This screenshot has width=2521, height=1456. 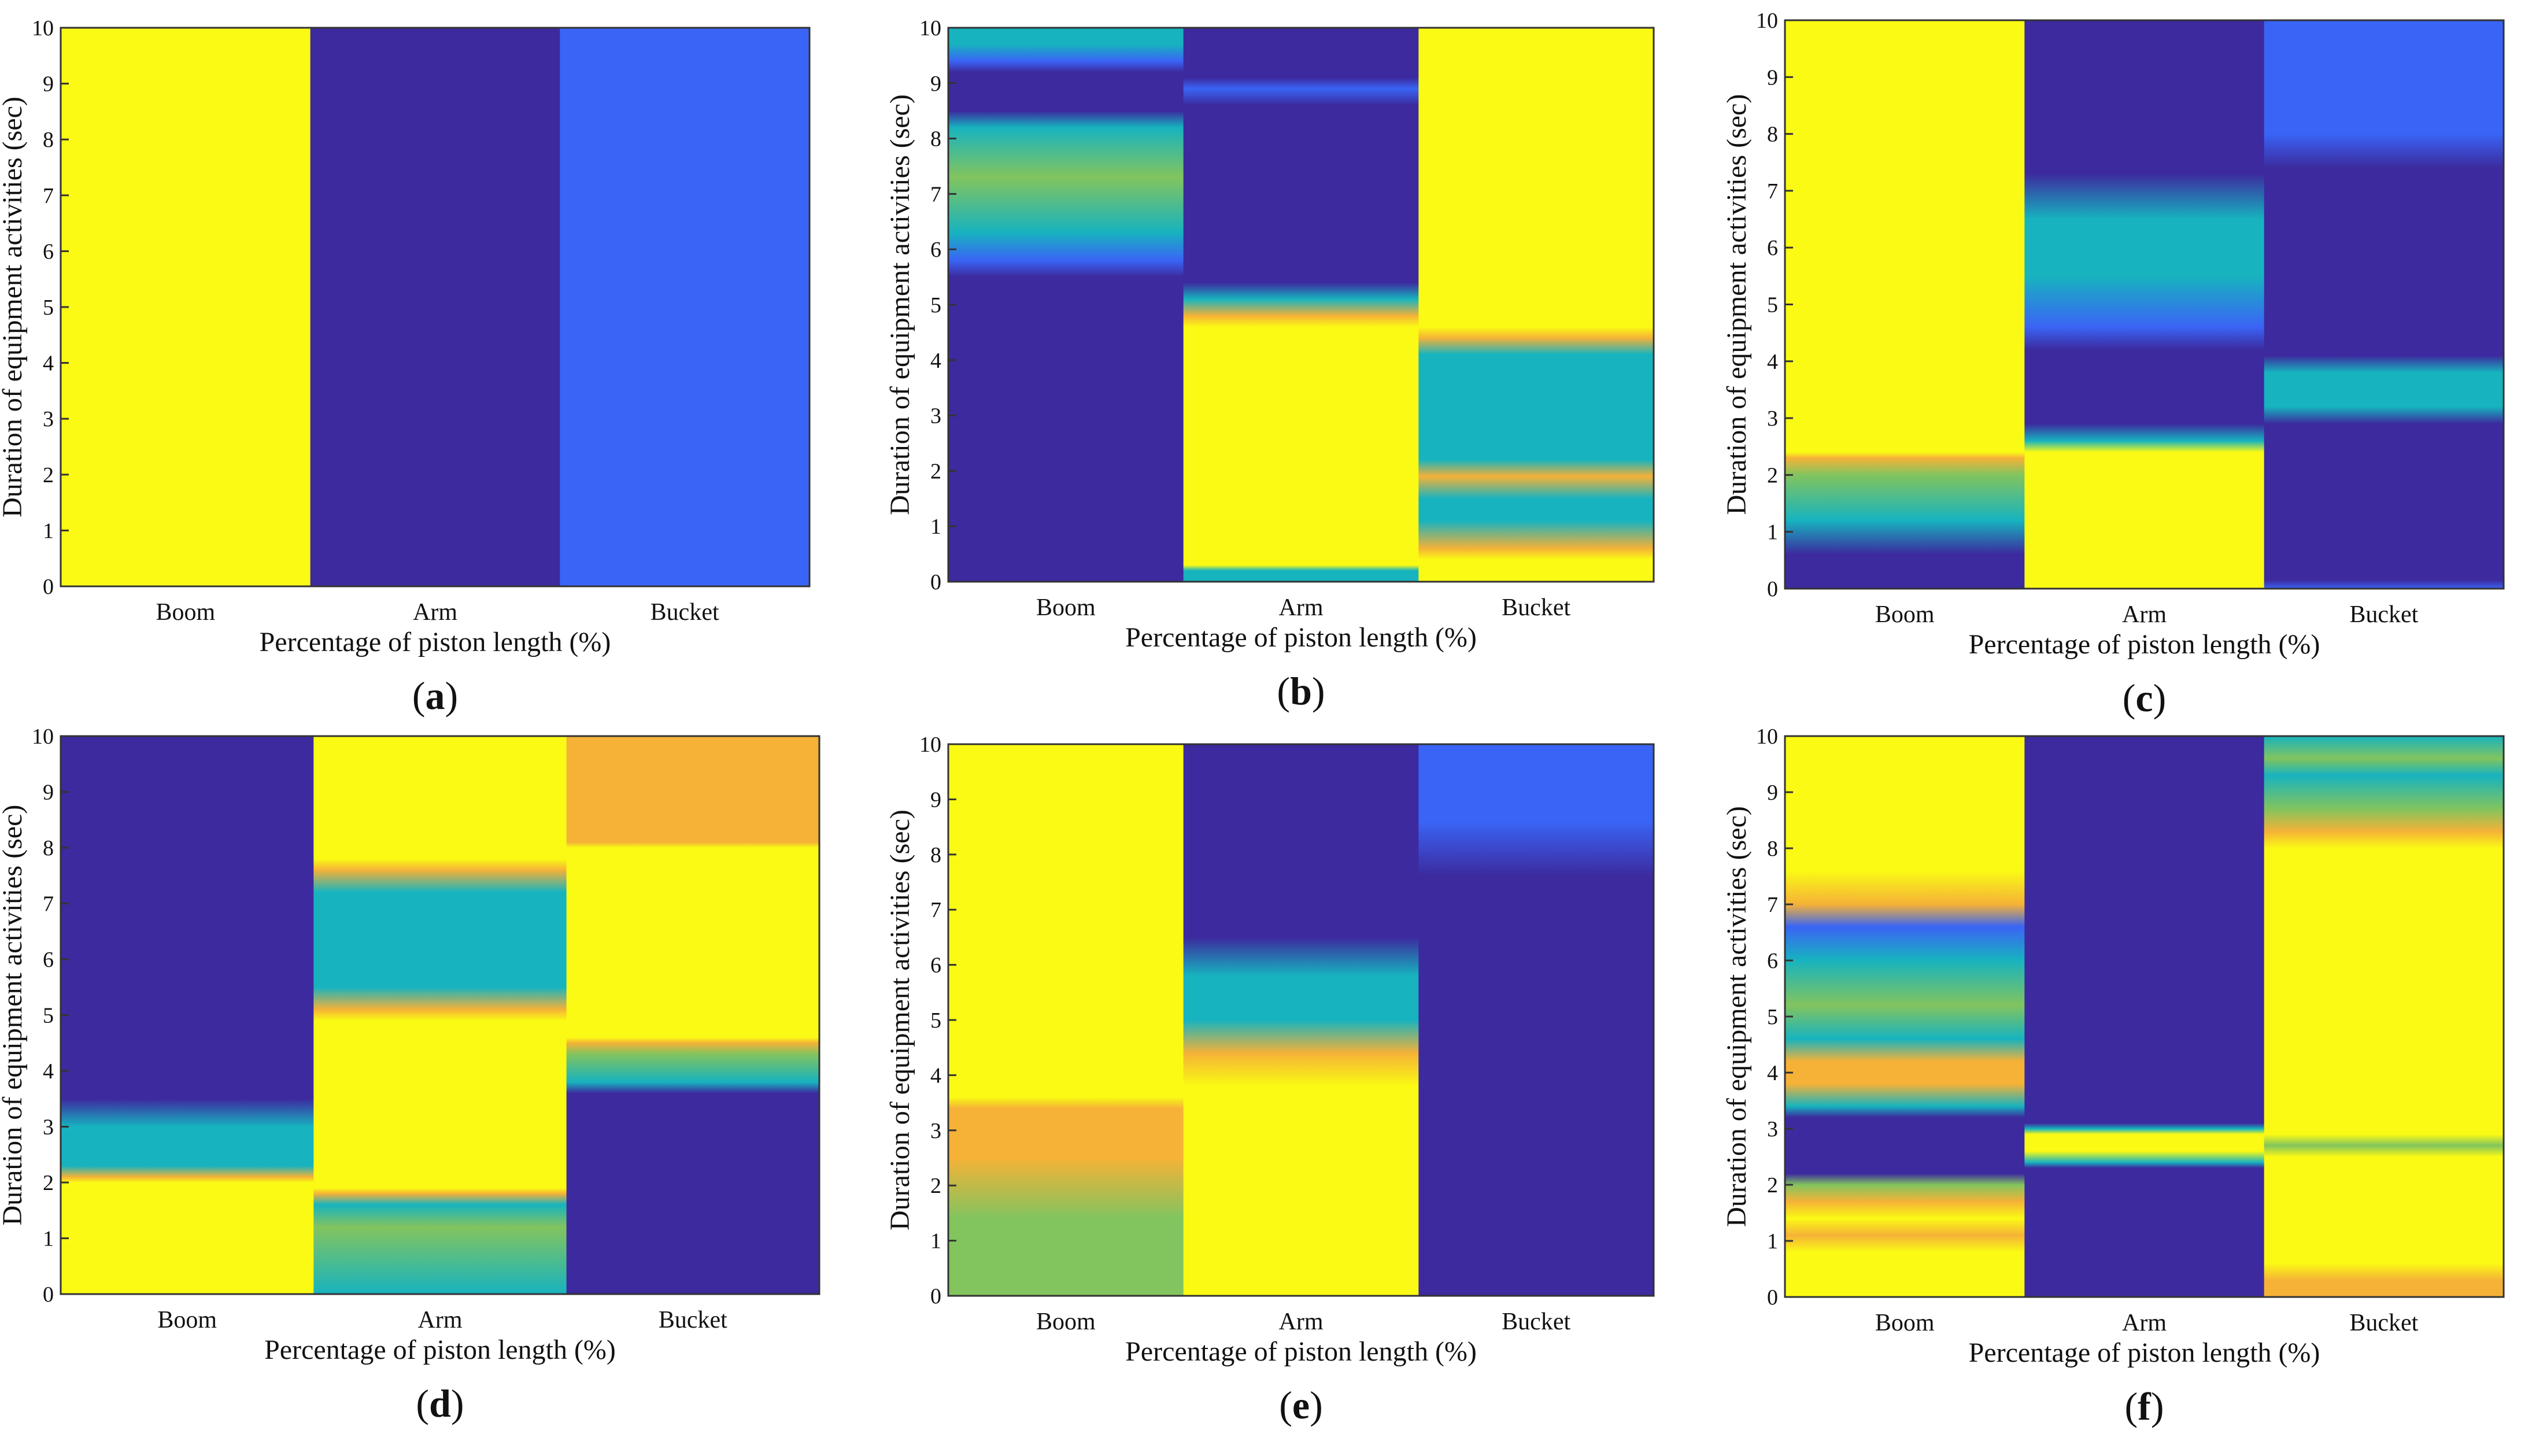 I want to click on panel-label: (b), so click(x=1301, y=691).